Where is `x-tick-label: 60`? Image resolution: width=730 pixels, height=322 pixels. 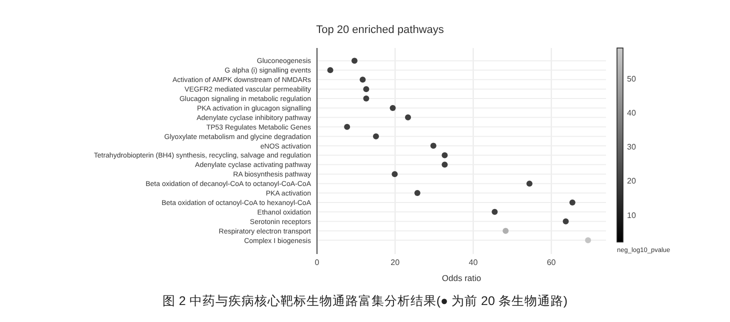 x-tick-label: 60 is located at coordinates (551, 262).